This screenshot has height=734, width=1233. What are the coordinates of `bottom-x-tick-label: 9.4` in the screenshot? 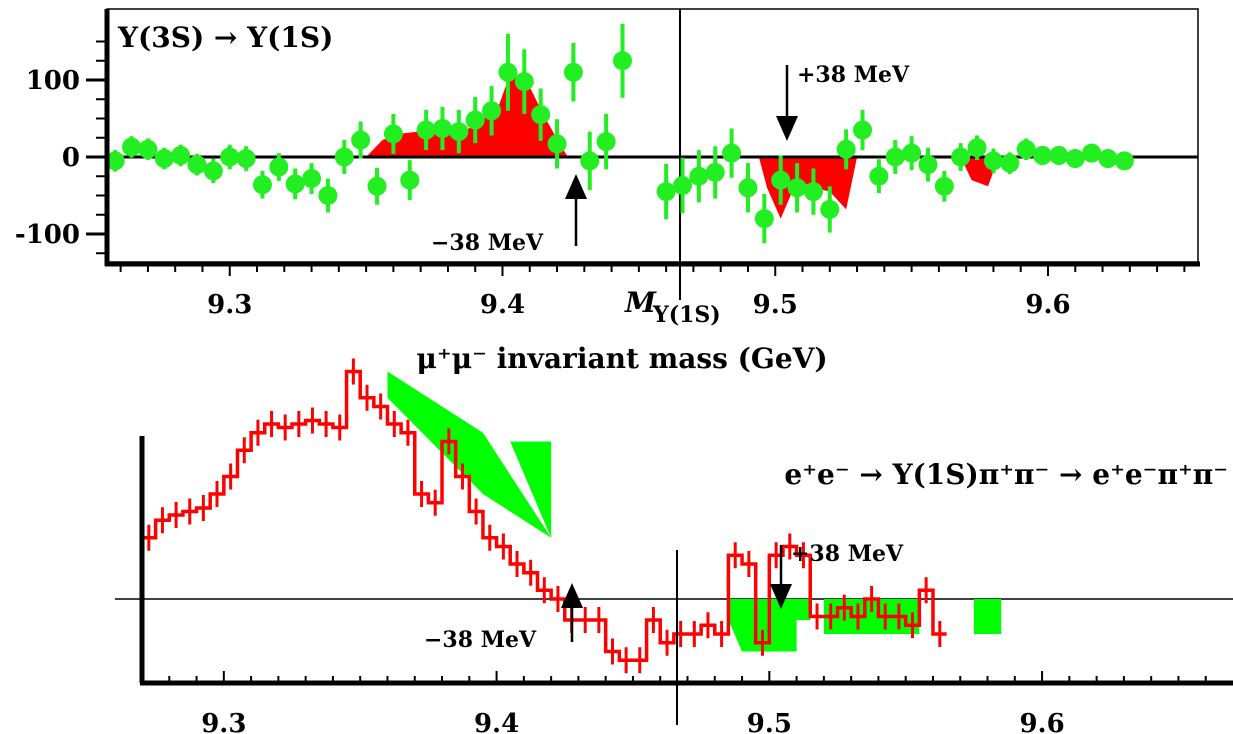 It's located at (496, 721).